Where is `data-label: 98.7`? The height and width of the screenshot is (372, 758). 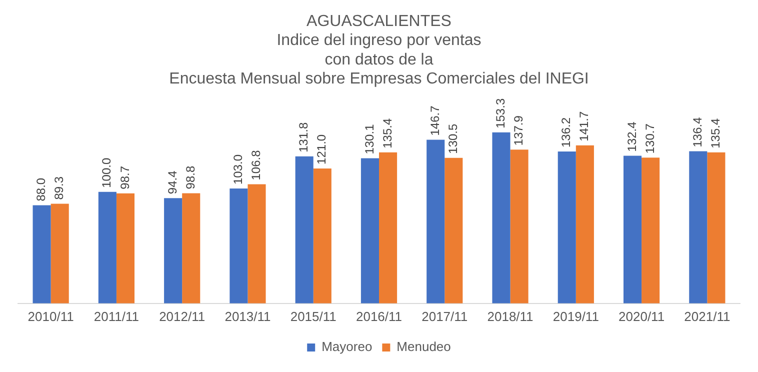
data-label: 98.7 is located at coordinates (125, 178).